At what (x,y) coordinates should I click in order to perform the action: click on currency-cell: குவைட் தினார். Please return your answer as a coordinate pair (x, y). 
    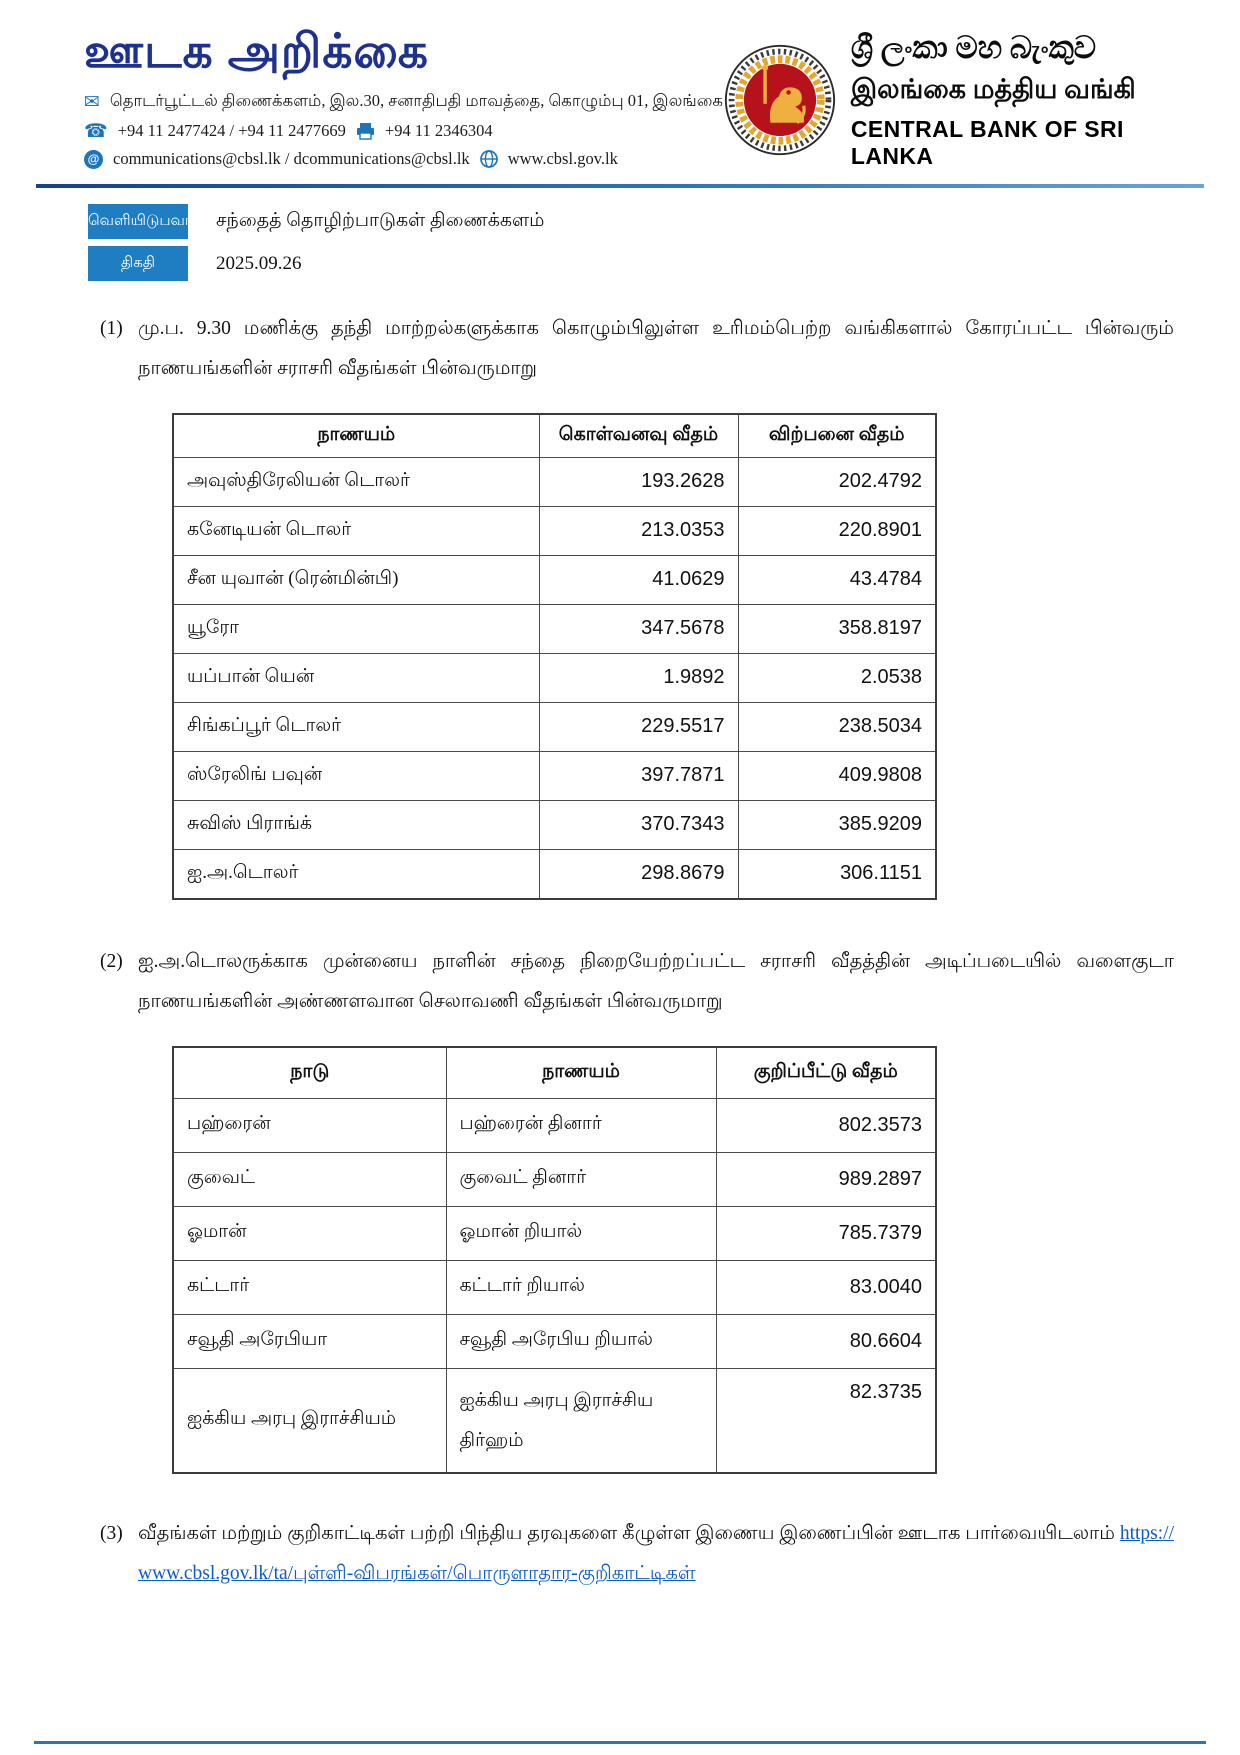
    Looking at the image, I should click on (581, 1179).